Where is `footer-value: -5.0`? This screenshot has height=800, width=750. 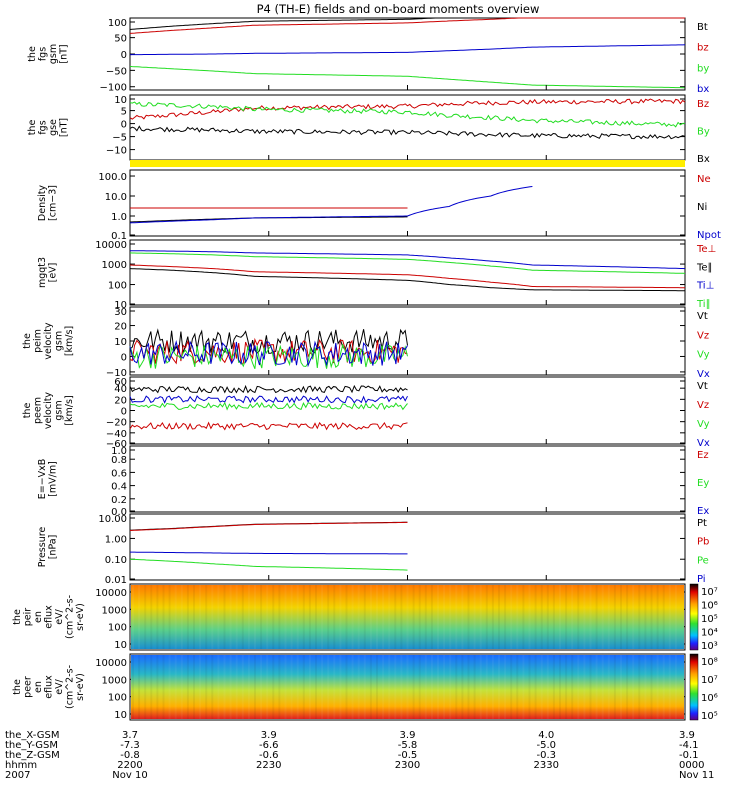
footer-value: -5.0 is located at coordinates (546, 745).